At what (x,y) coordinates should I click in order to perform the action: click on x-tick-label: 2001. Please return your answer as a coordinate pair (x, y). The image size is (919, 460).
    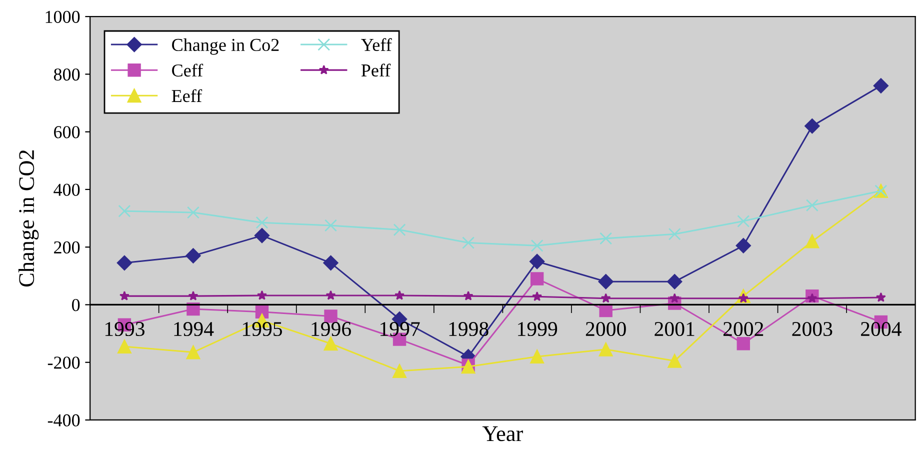
    Looking at the image, I should click on (674, 329).